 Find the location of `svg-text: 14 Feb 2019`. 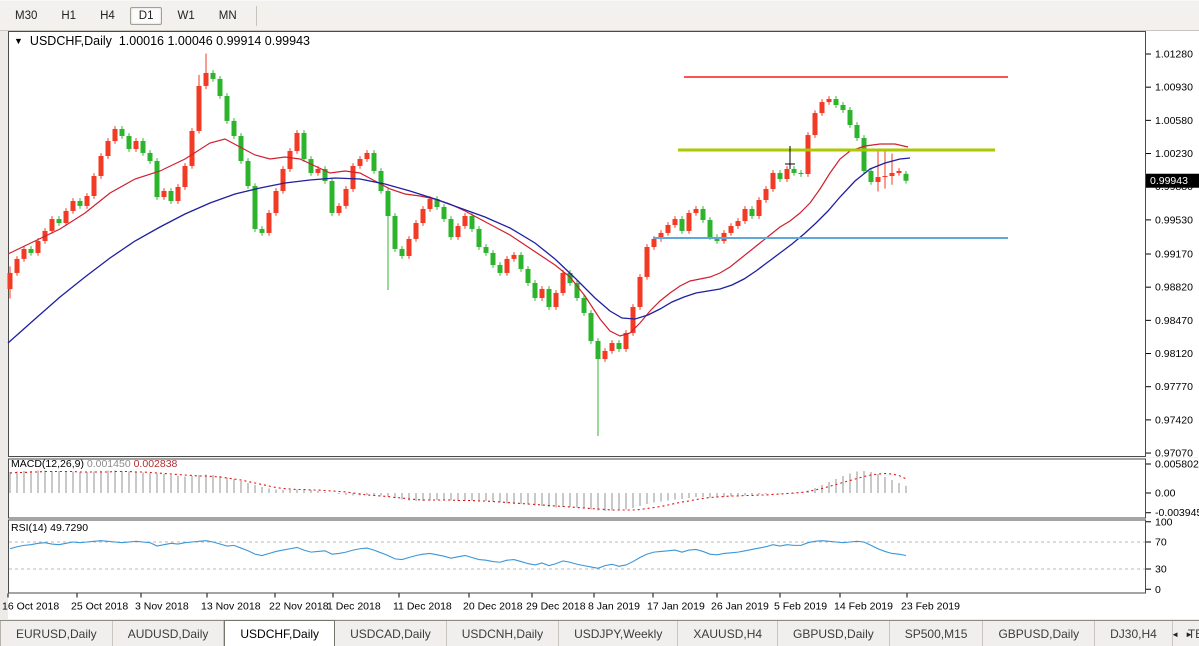

svg-text: 14 Feb 2019 is located at coordinates (863, 607).